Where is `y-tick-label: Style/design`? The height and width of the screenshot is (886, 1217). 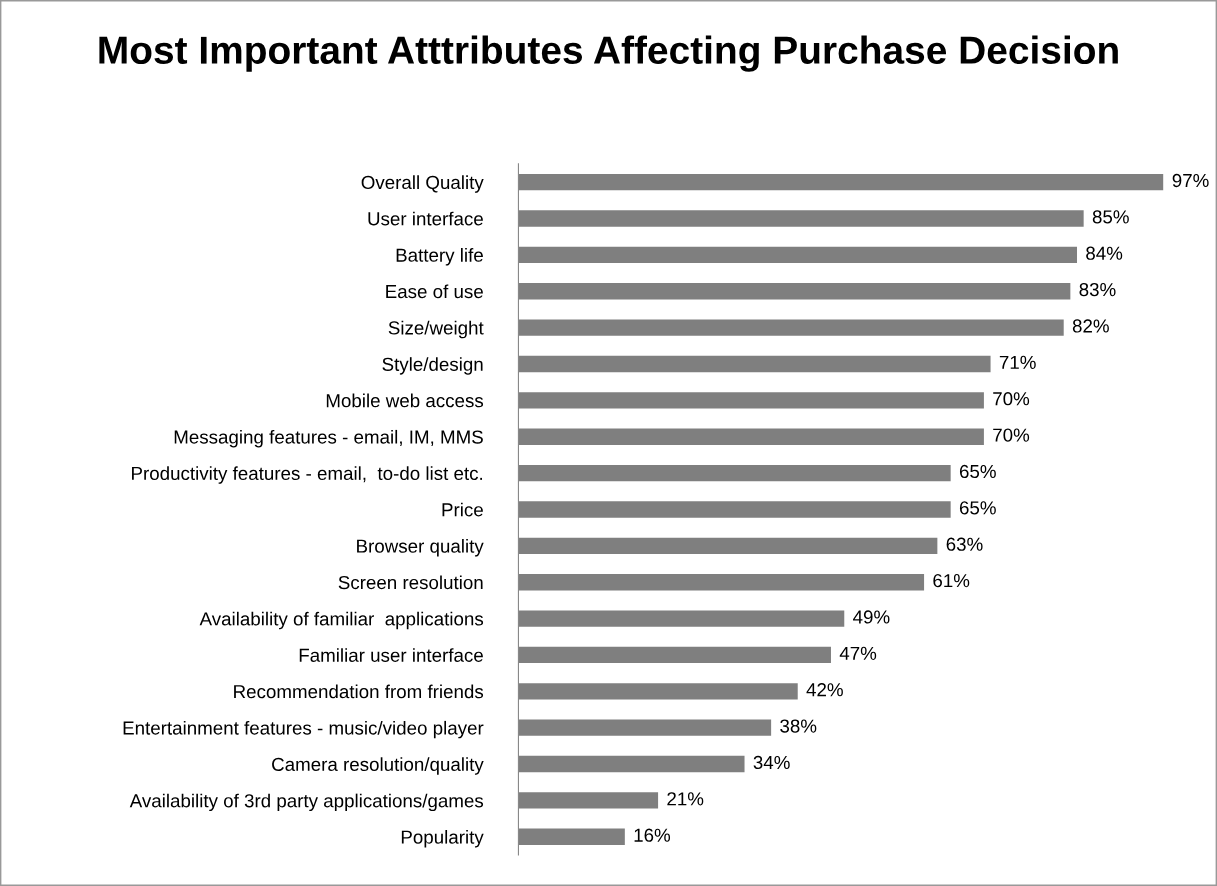
y-tick-label: Style/design is located at coordinates (432, 366).